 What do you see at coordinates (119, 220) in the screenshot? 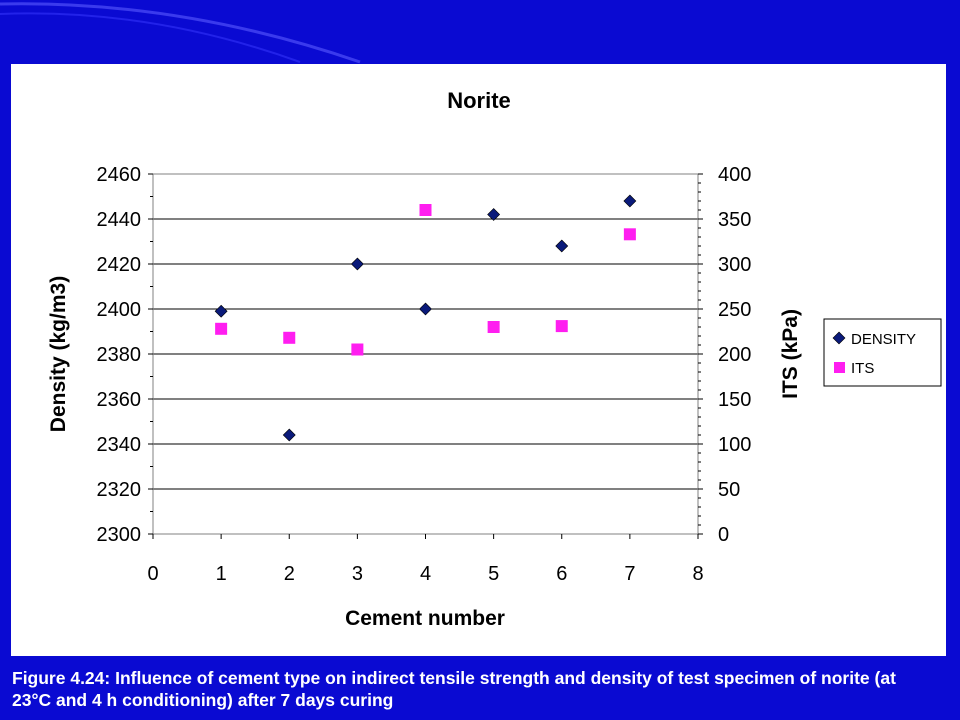
I see `y-tick-label: 2440` at bounding box center [119, 220].